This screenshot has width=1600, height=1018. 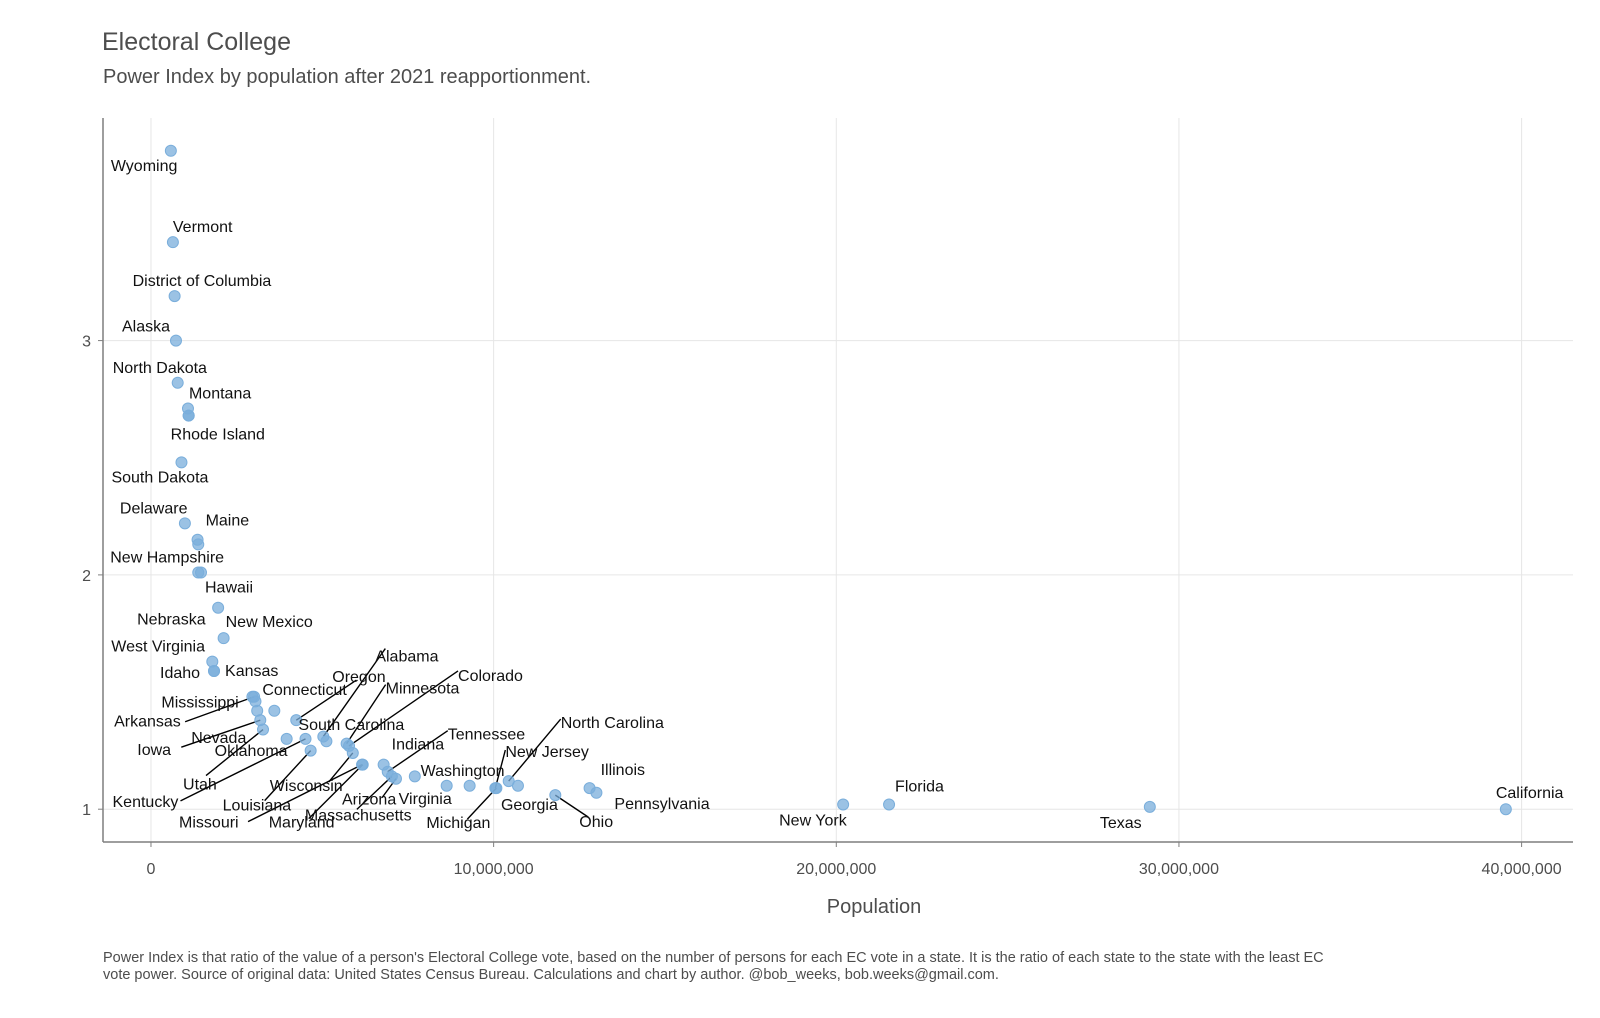 I want to click on y-tick-label: 3, so click(x=86, y=342).